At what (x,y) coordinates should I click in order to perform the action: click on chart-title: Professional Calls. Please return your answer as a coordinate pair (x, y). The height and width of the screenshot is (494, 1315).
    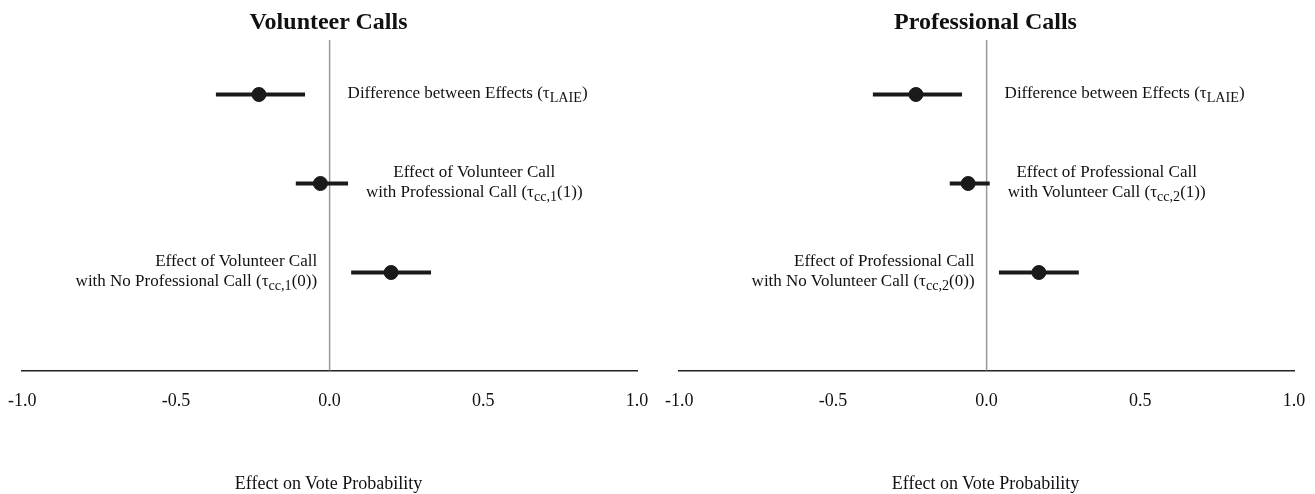
    Looking at the image, I should click on (985, 21).